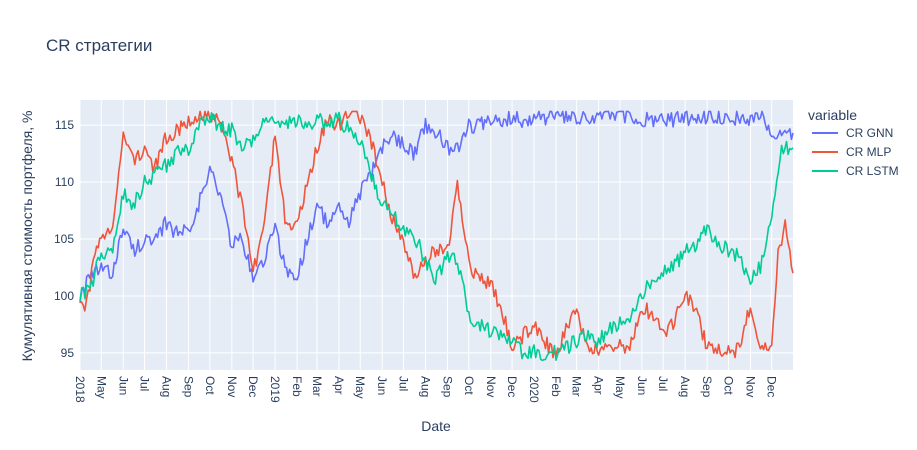 The width and height of the screenshot is (917, 450). What do you see at coordinates (64, 182) in the screenshot?
I see `y-tick-label: 110` at bounding box center [64, 182].